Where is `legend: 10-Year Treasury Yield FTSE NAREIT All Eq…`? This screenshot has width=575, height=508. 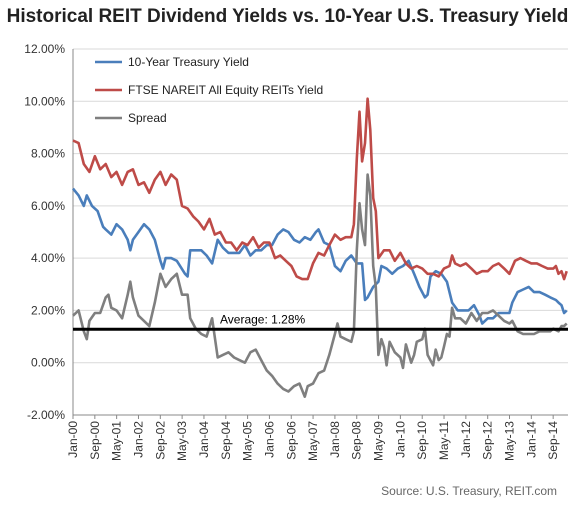
legend: 10-Year Treasury Yield FTSE NAREIT All Eq… is located at coordinates (209, 90).